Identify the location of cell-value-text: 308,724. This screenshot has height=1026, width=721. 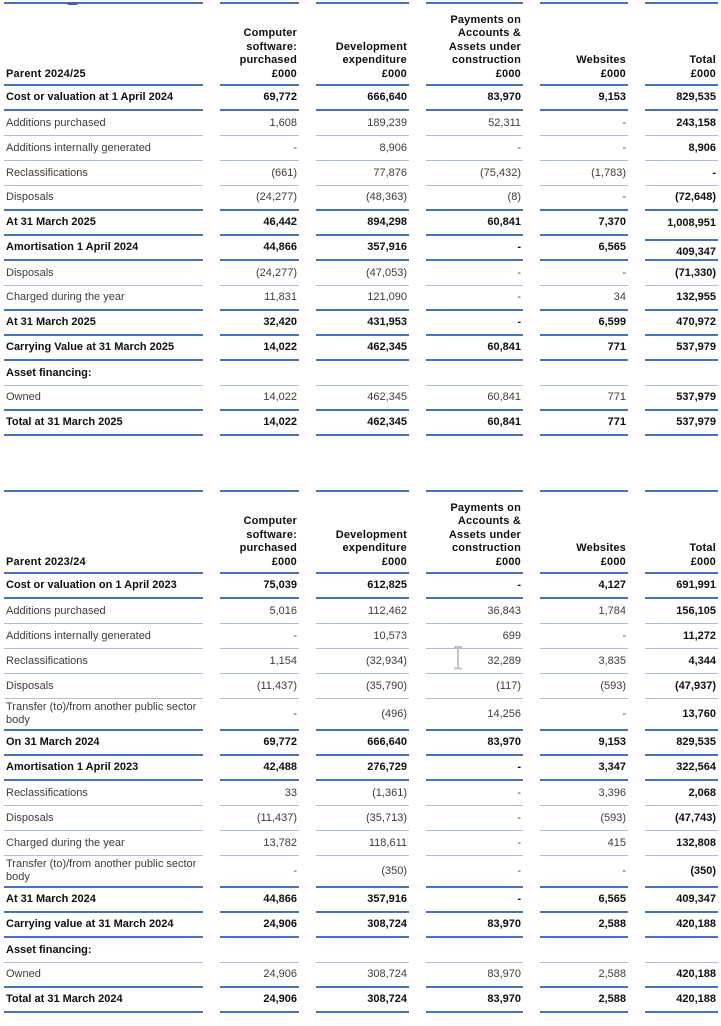
(387, 974).